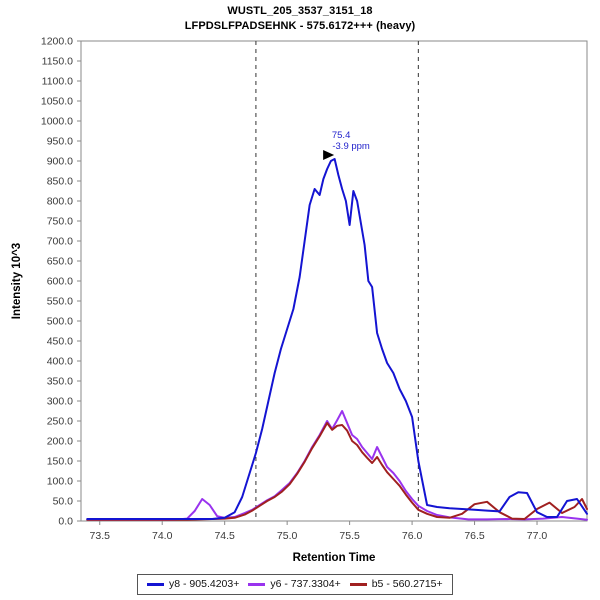 The width and height of the screenshot is (600, 600). Describe the element at coordinates (60, 462) in the screenshot. I see `svg-text: 150.0` at that location.